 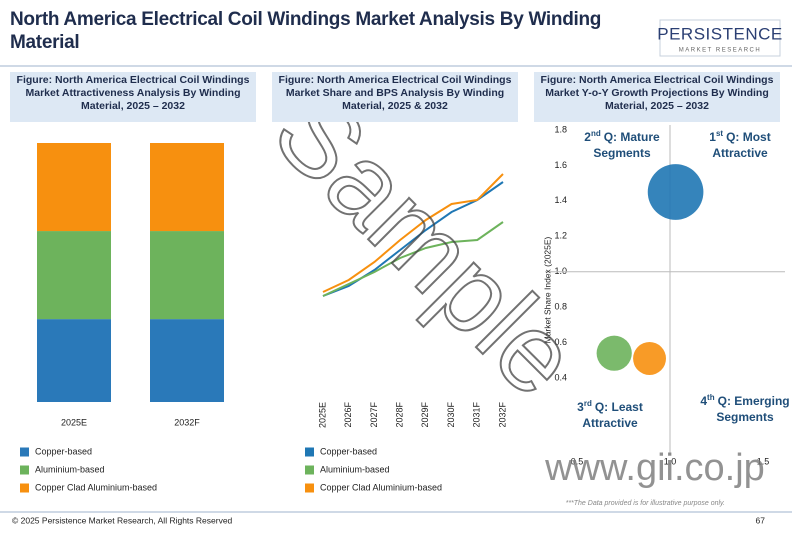 What do you see at coordinates (560, 271) in the screenshot?
I see `y-tick-label: 1.0` at bounding box center [560, 271].